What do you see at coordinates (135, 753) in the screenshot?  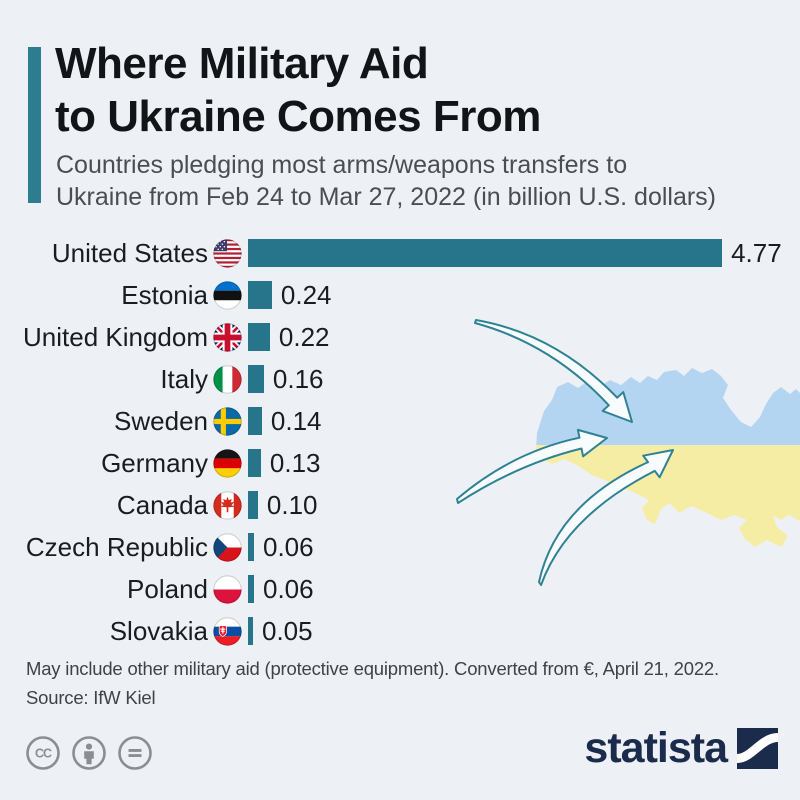 I see `no-derivatives-icon` at bounding box center [135, 753].